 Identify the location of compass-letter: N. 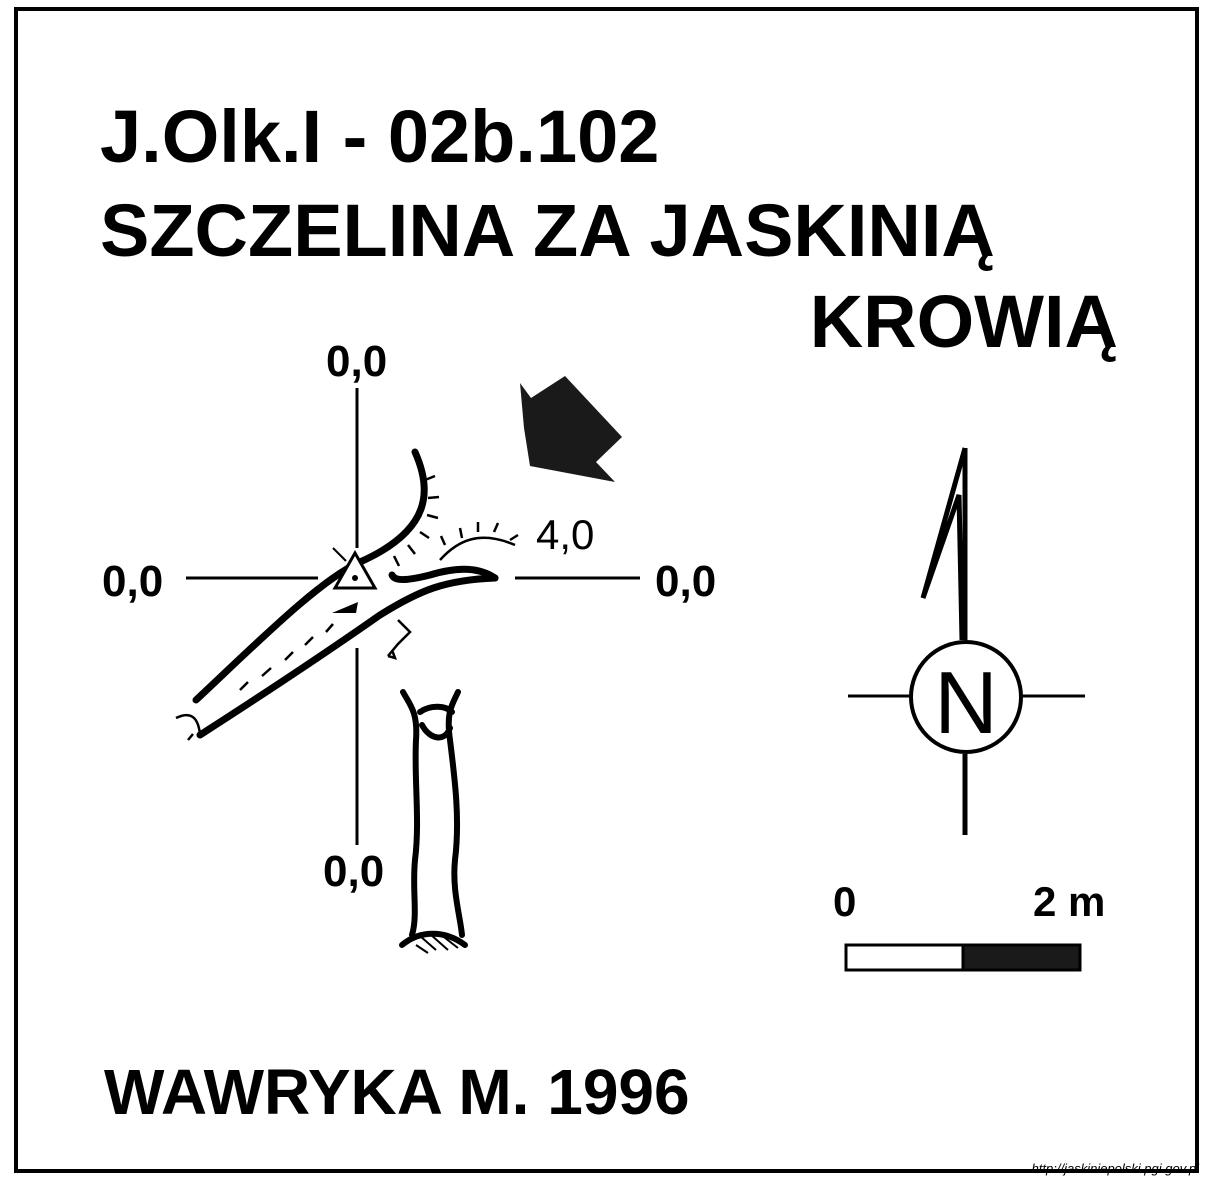
(966, 702).